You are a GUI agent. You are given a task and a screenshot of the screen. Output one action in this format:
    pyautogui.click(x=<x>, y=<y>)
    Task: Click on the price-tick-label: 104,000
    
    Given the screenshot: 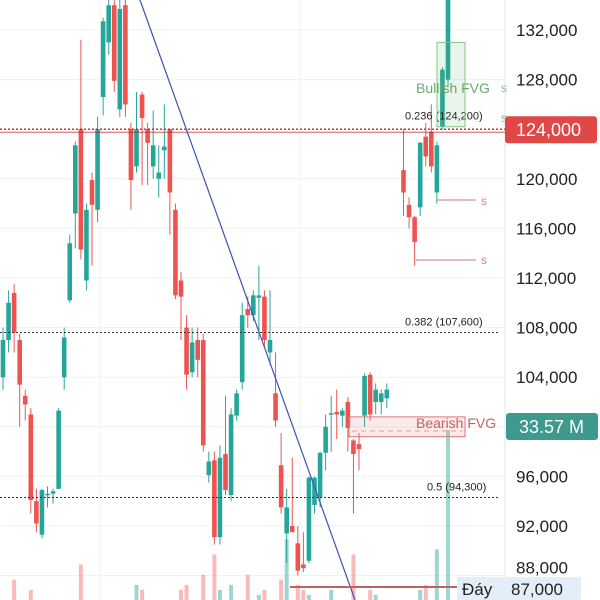 What is the action you would take?
    pyautogui.click(x=546, y=377)
    